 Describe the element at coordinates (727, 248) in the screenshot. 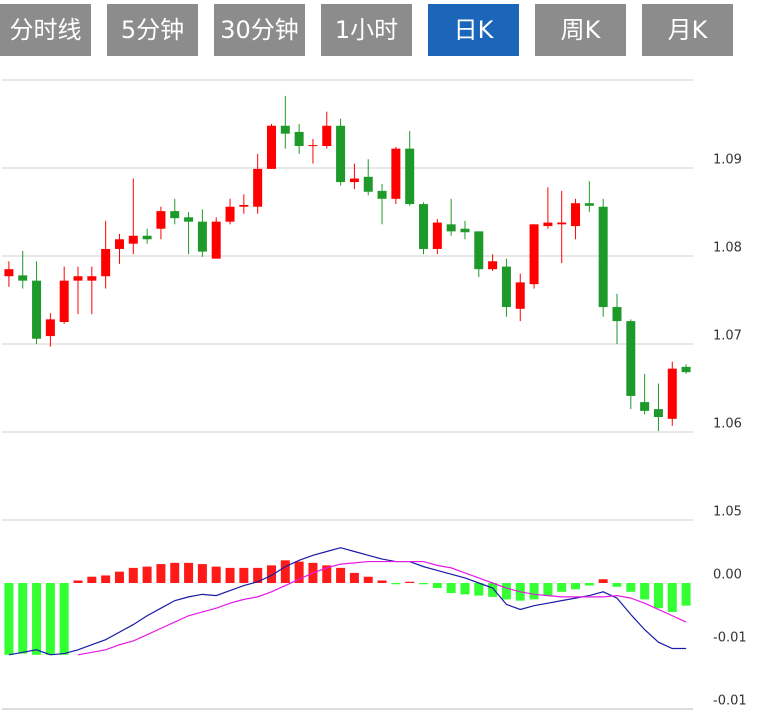

I see `y-tick-label: 1.08` at that location.